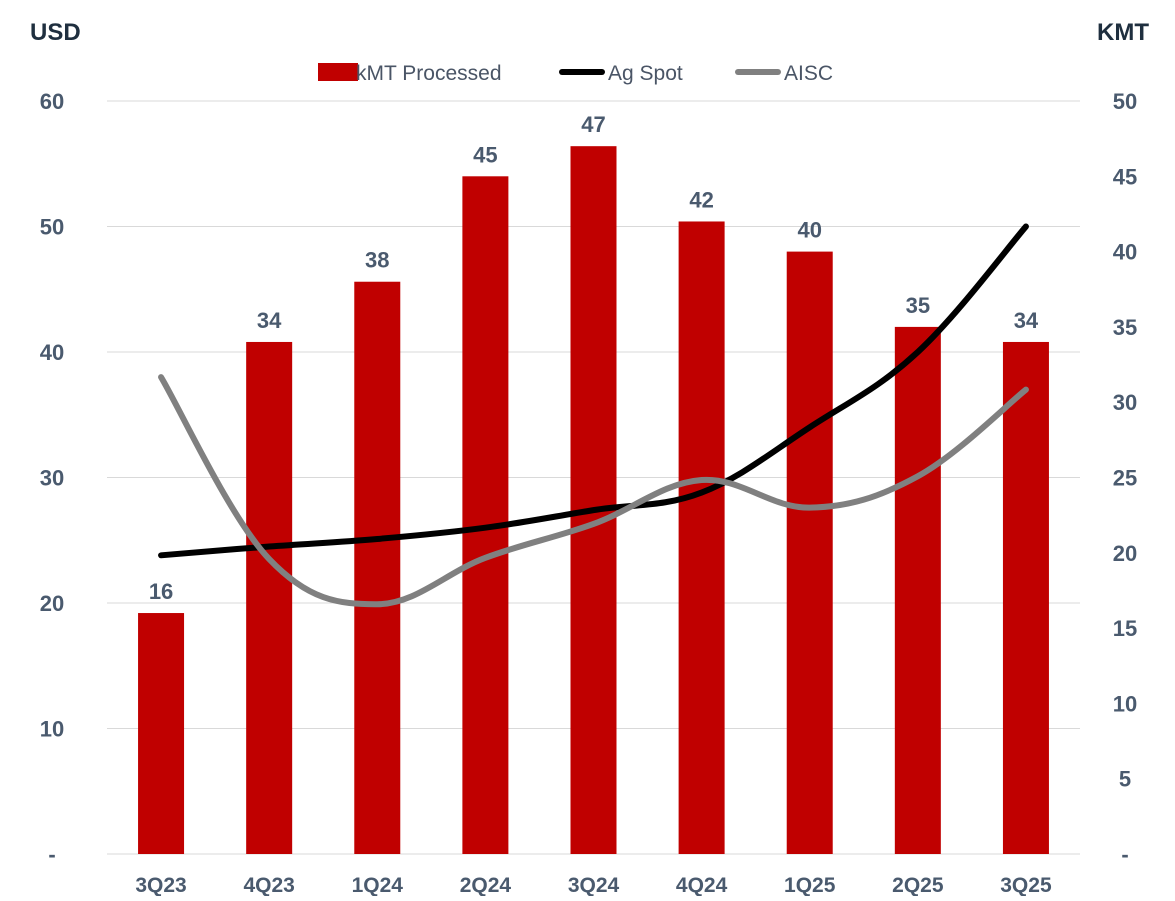  What do you see at coordinates (810, 885) in the screenshot?
I see `category-label: 1Q25` at bounding box center [810, 885].